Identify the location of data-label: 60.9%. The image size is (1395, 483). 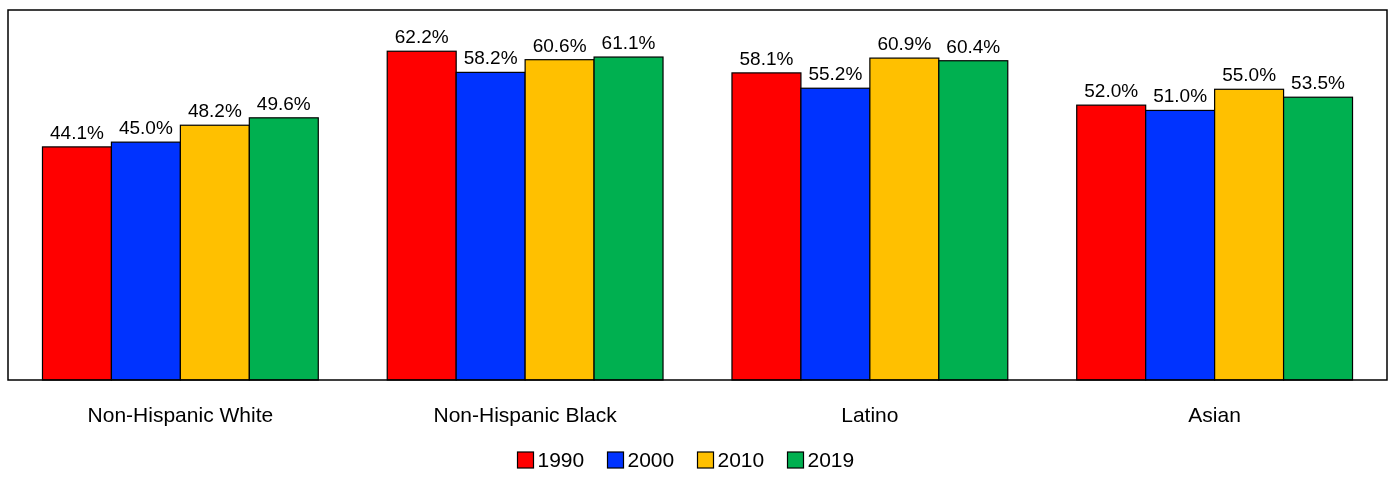
(904, 44).